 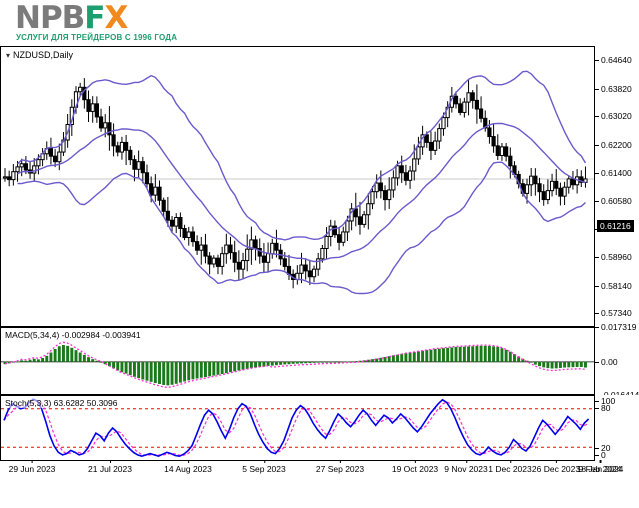 What do you see at coordinates (615, 226) in the screenshot?
I see `current-price-badge: 0.61216` at bounding box center [615, 226].